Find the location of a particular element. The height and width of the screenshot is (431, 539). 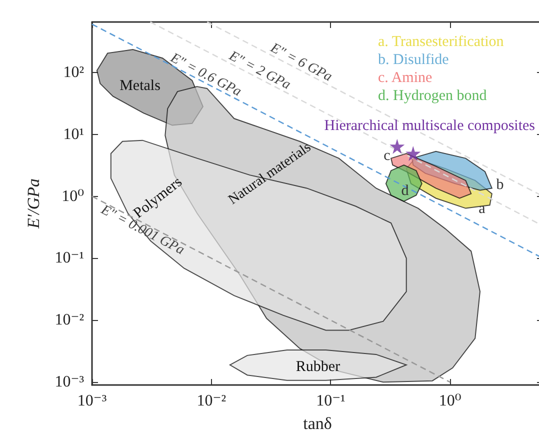

y-tick-label: 10⁰ is located at coordinates (73, 196).